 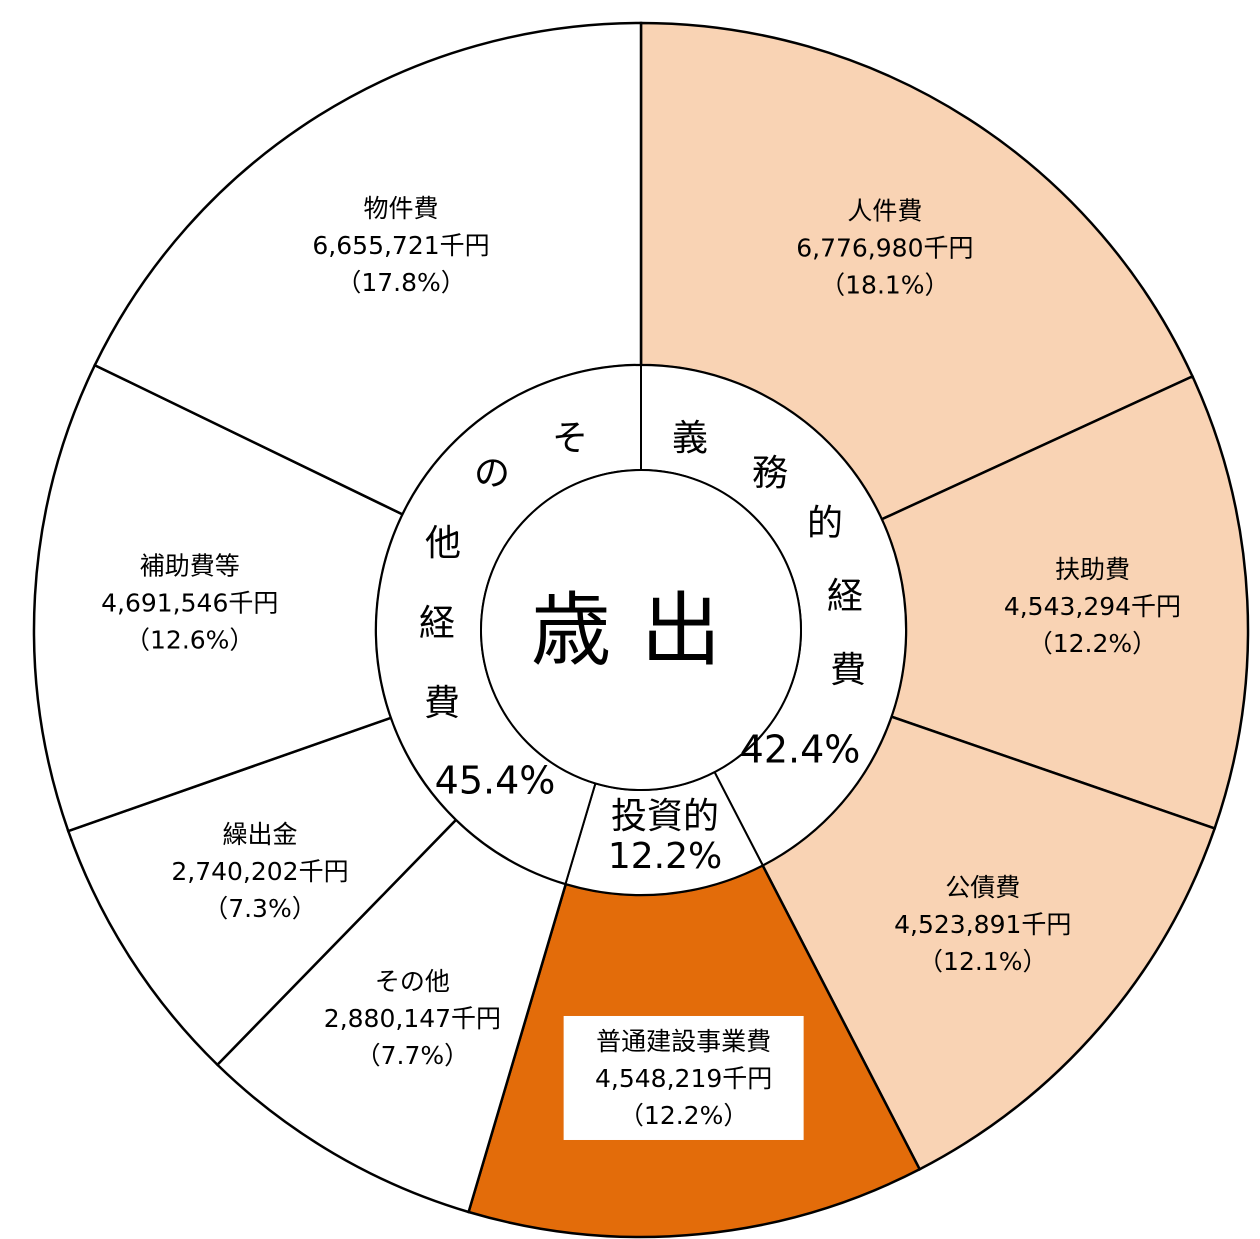 What do you see at coordinates (1092, 569) in the screenshot?
I see `slice-name: 扶助費` at bounding box center [1092, 569].